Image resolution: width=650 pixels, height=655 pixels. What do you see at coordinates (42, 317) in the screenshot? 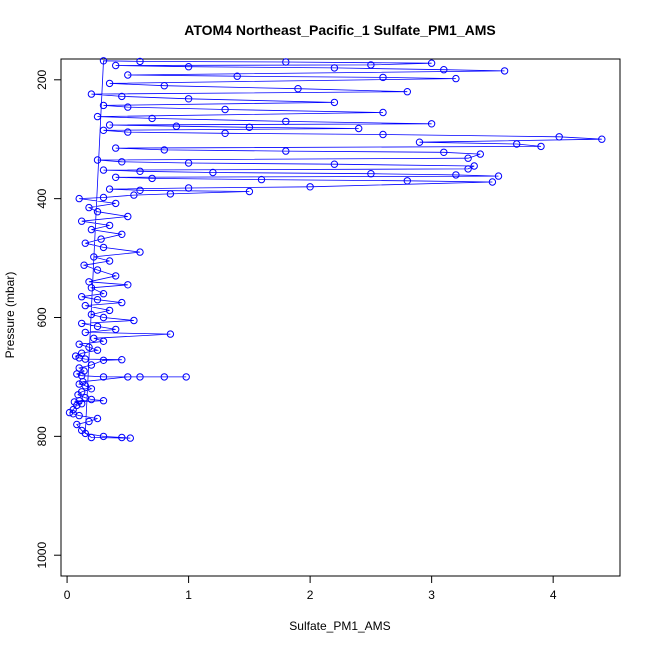
I see `y-tick-label: 600` at bounding box center [42, 317].